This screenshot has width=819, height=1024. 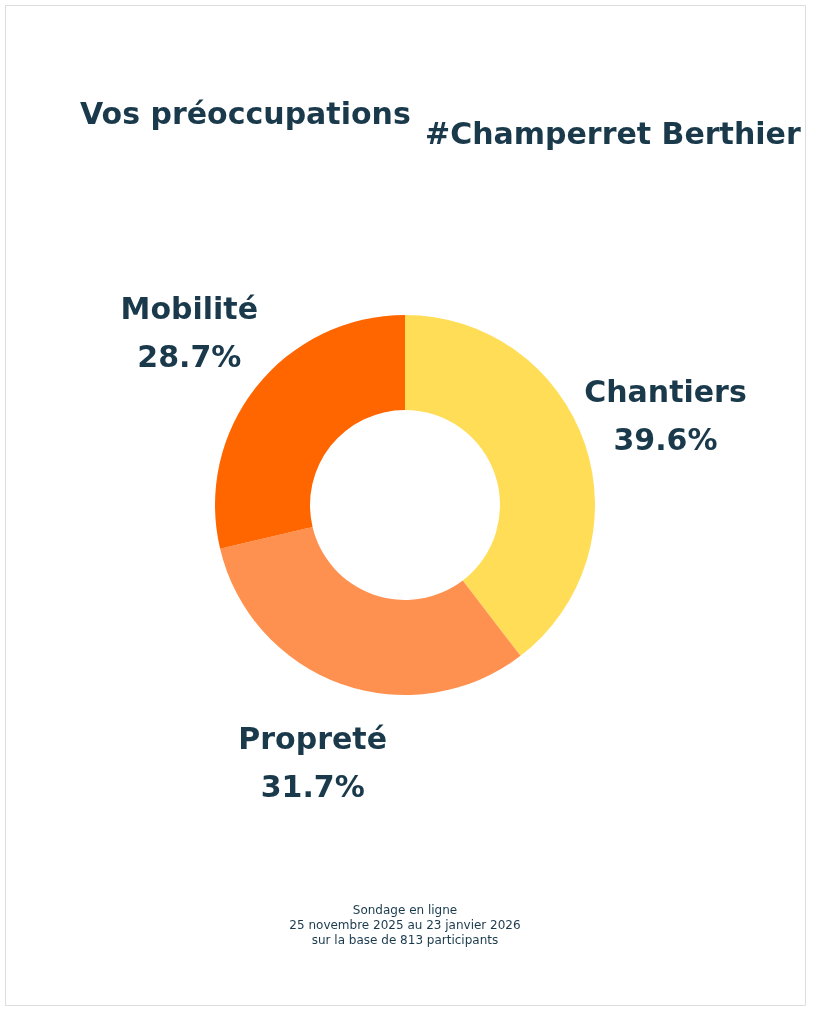 What do you see at coordinates (189, 309) in the screenshot?
I see `slice-label: Mobilité` at bounding box center [189, 309].